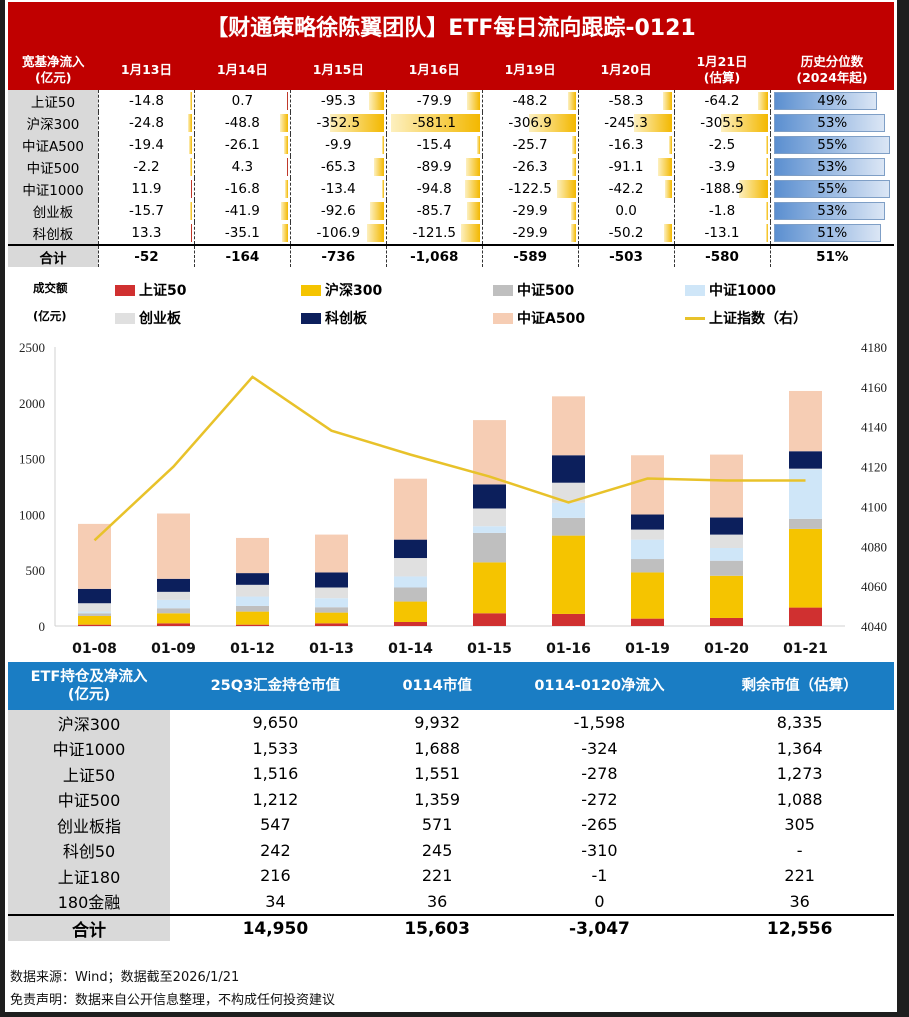 This screenshot has width=909, height=1017. I want to click on flow-cell: -95.3, so click(338, 101).